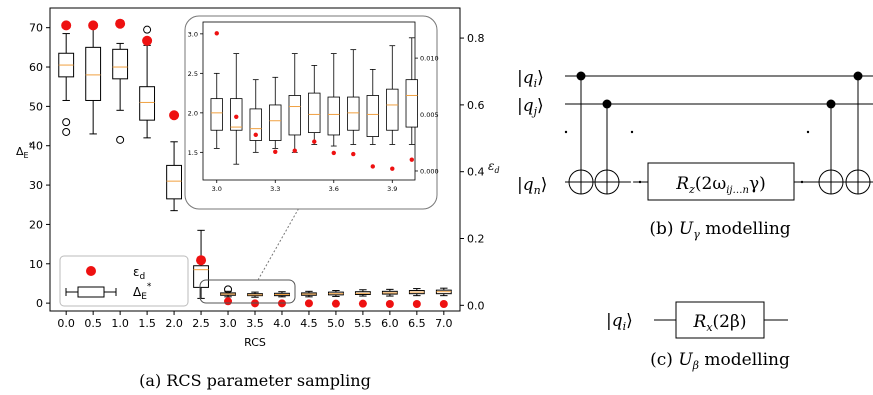 This screenshot has height=395, width=873. Describe the element at coordinates (528, 78) in the screenshot. I see `ket-qi-q: q` at that location.